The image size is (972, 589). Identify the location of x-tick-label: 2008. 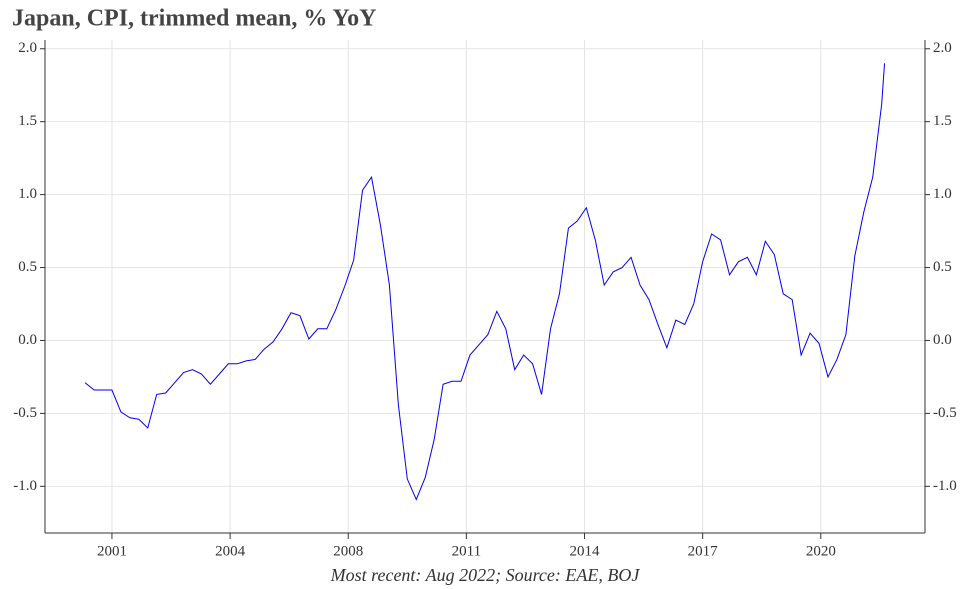
(348, 551).